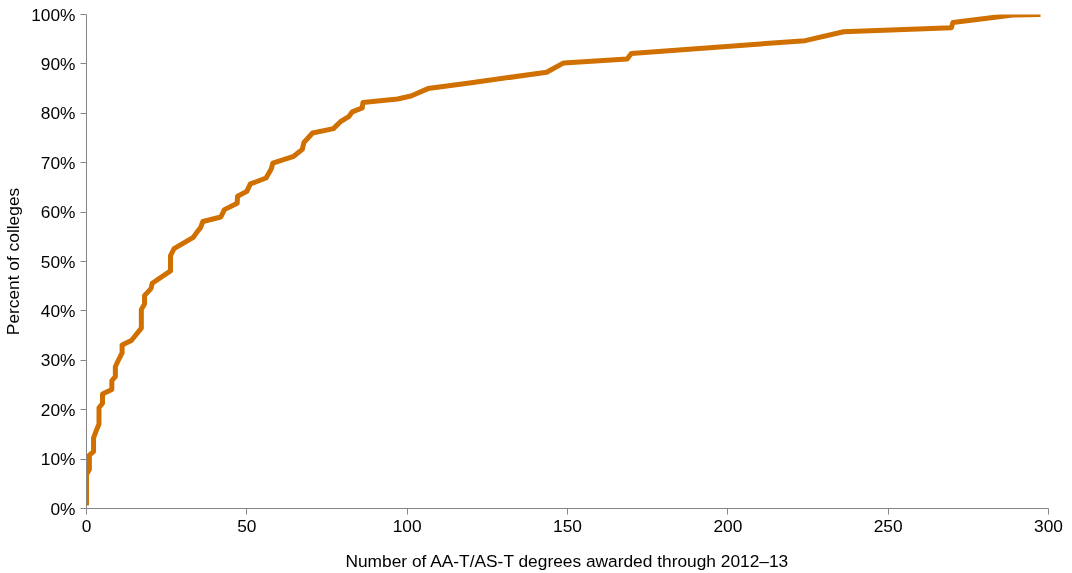  I want to click on y-tick-label: 40%, so click(58, 310).